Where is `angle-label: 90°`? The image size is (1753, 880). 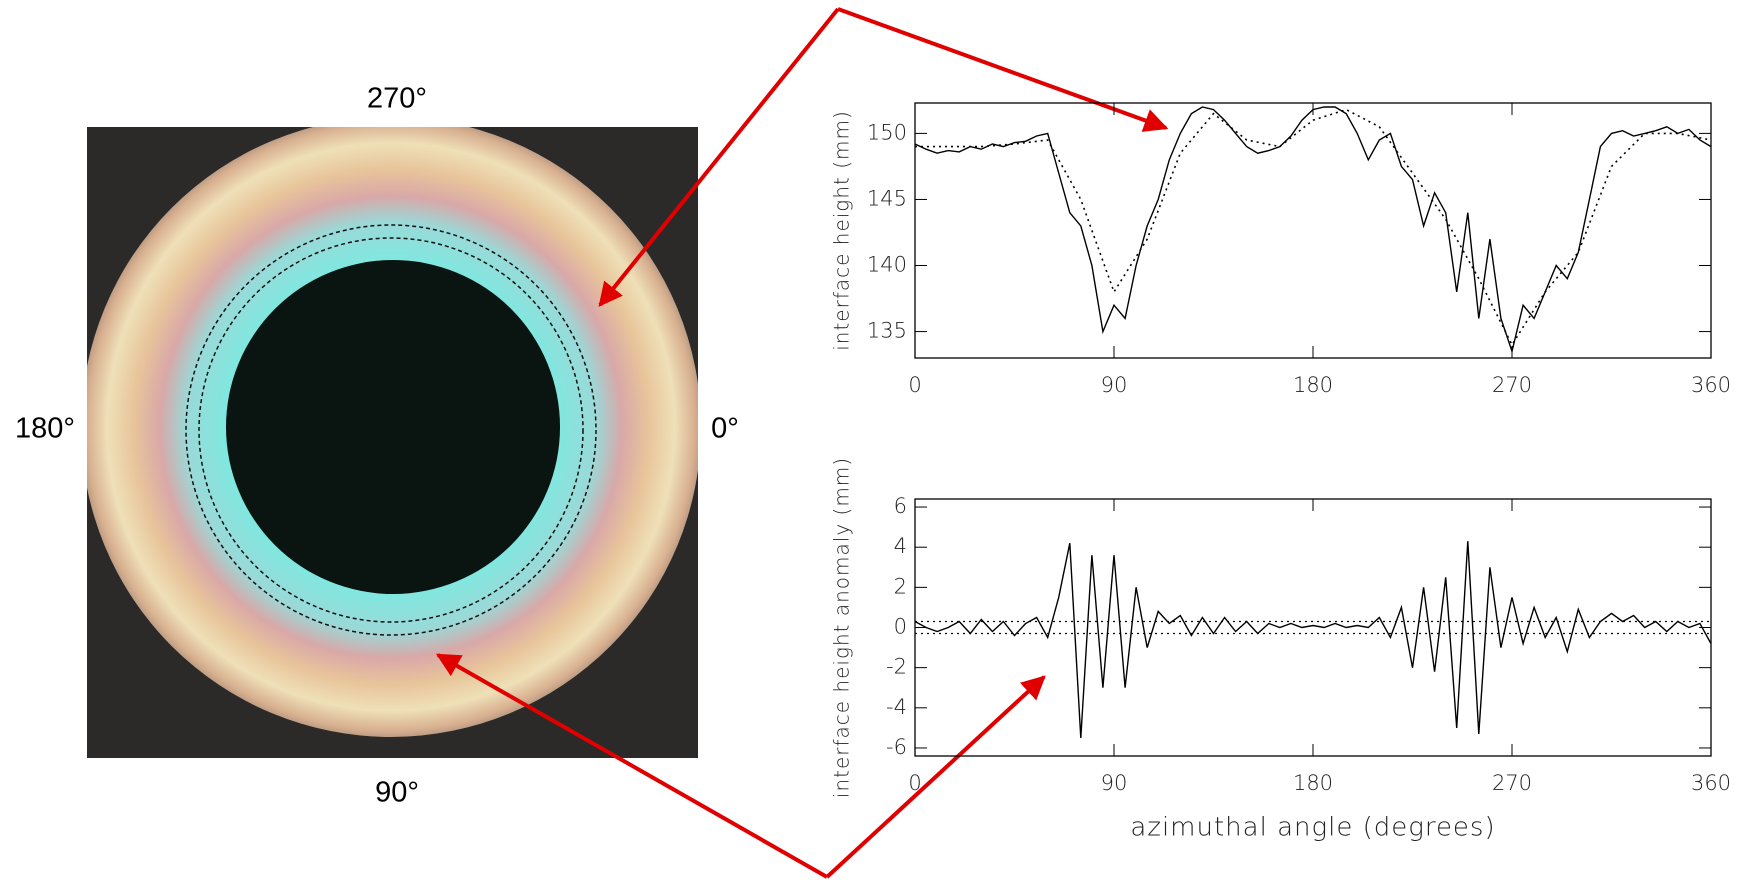 angle-label: 90° is located at coordinates (397, 793).